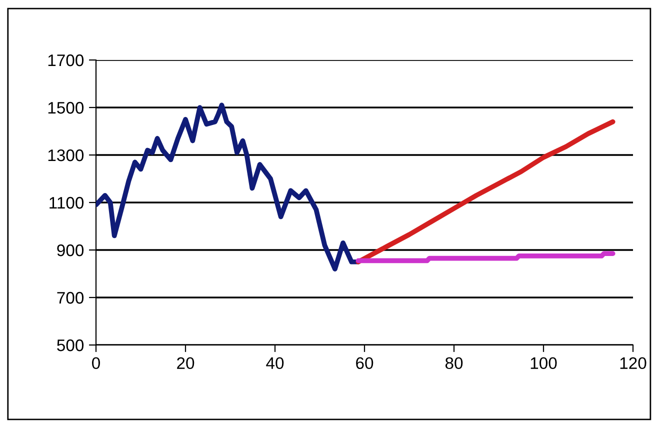  Describe the element at coordinates (543, 363) in the screenshot. I see `x-tick-label: 100` at that location.